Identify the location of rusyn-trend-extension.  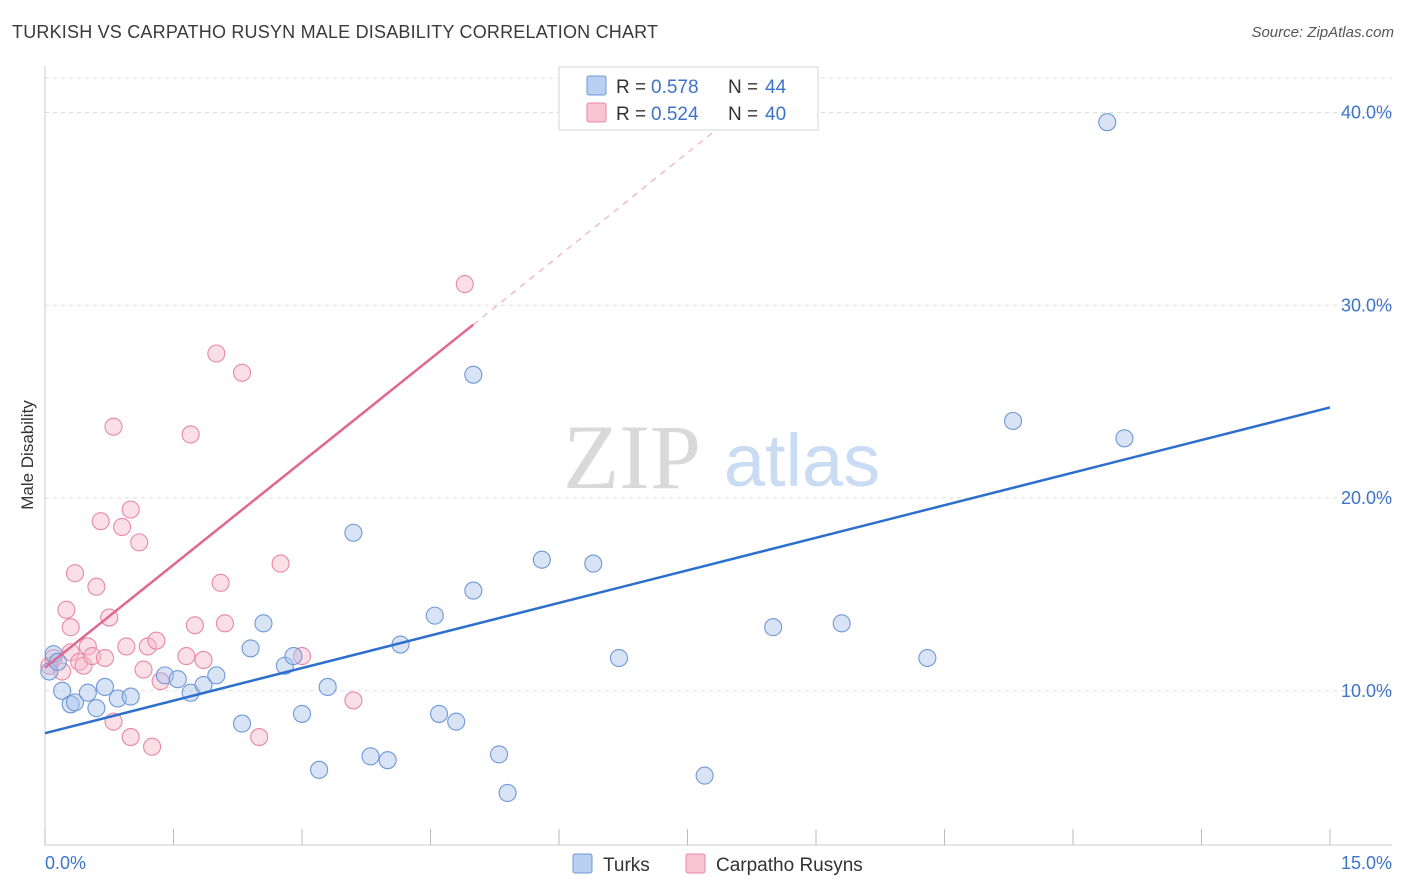
(601, 221).